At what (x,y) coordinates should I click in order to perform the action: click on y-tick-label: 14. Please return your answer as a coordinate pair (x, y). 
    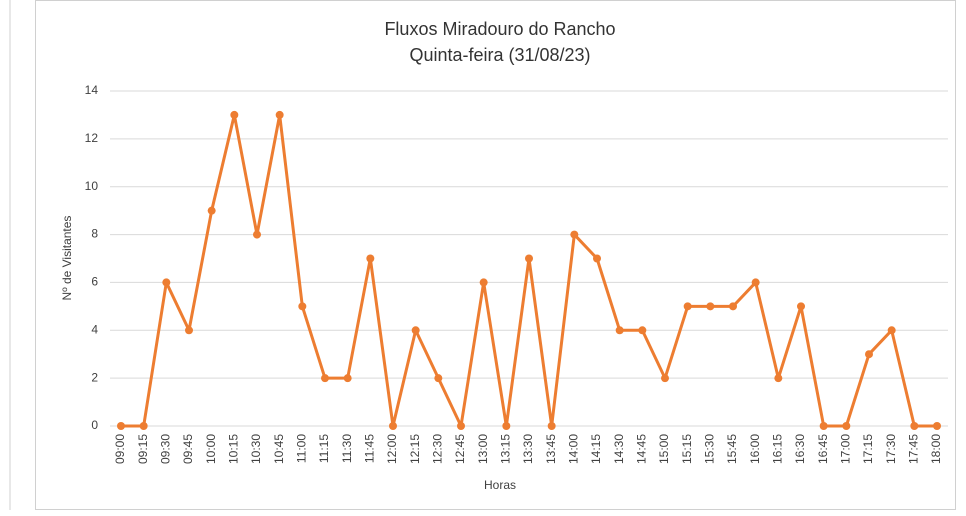
    Looking at the image, I should click on (92, 90).